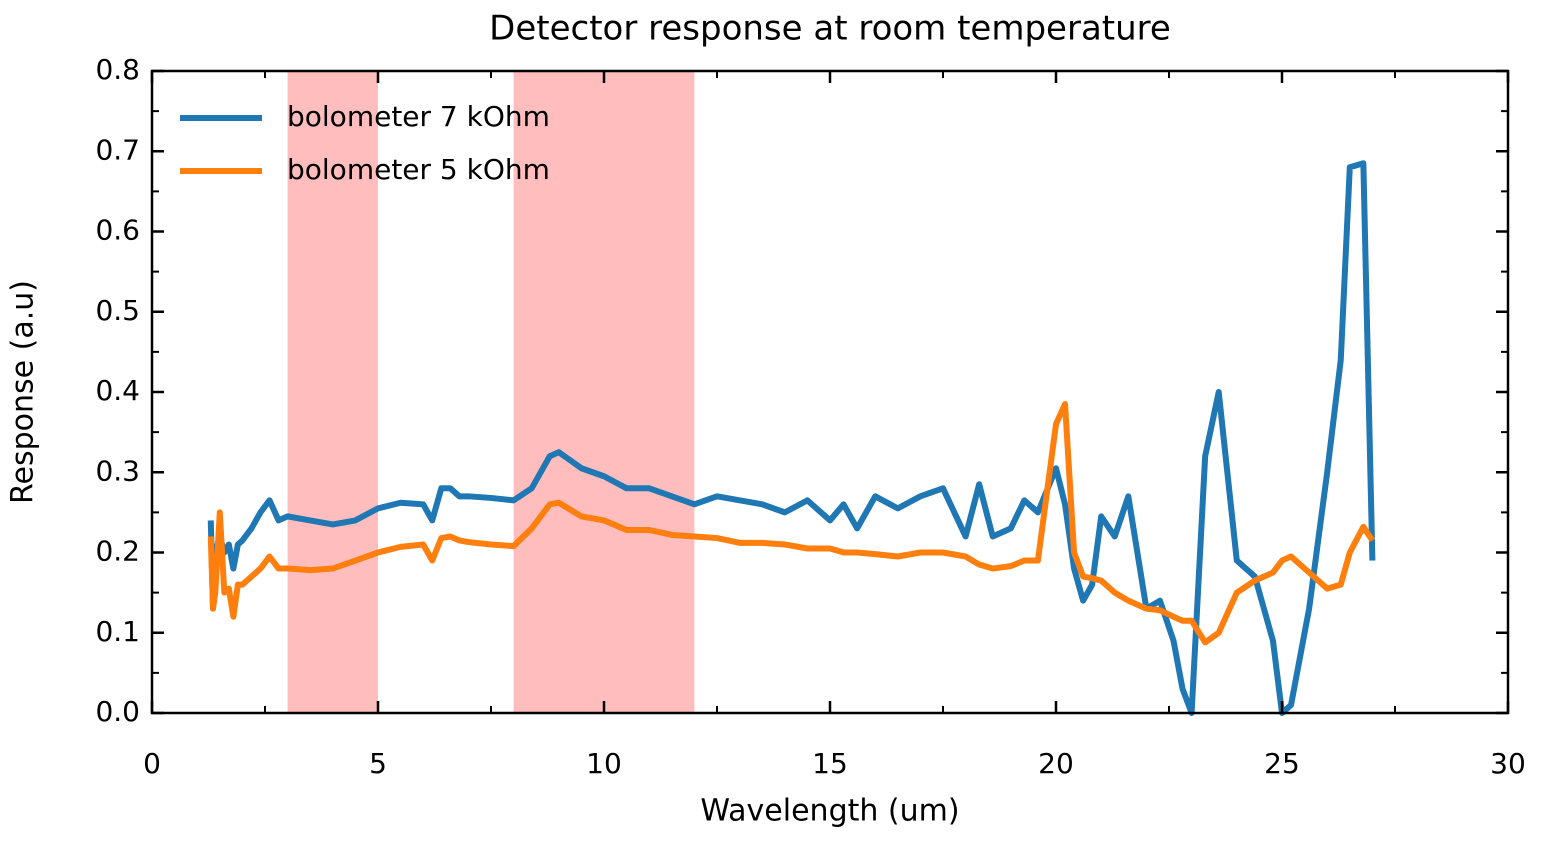  What do you see at coordinates (152, 763) in the screenshot?
I see `x-tick-label: 0` at bounding box center [152, 763].